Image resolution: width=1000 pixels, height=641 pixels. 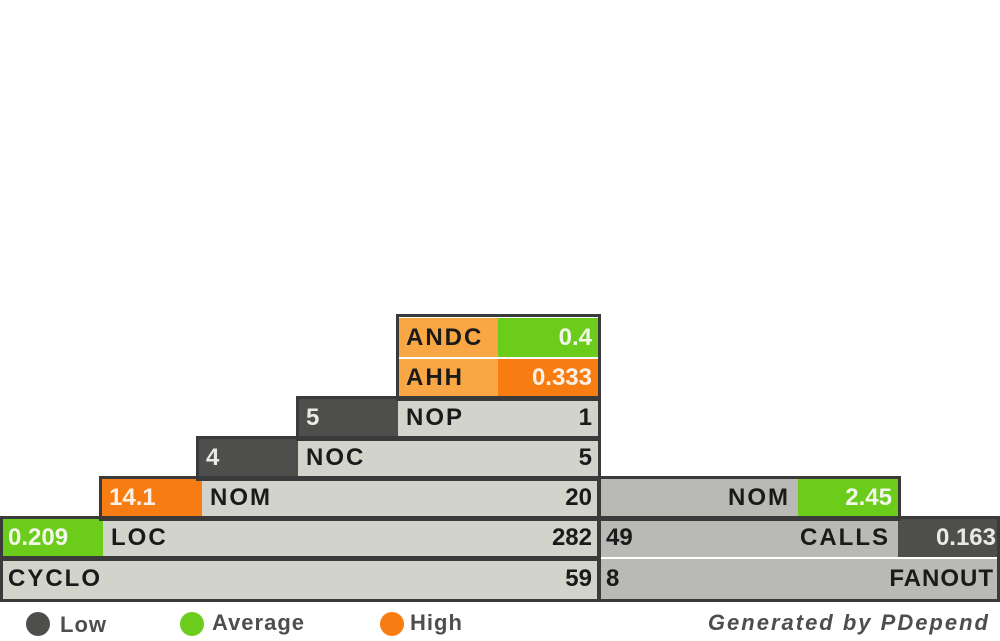 What do you see at coordinates (448, 538) in the screenshot?
I see `loc-value: 282` at bounding box center [448, 538].